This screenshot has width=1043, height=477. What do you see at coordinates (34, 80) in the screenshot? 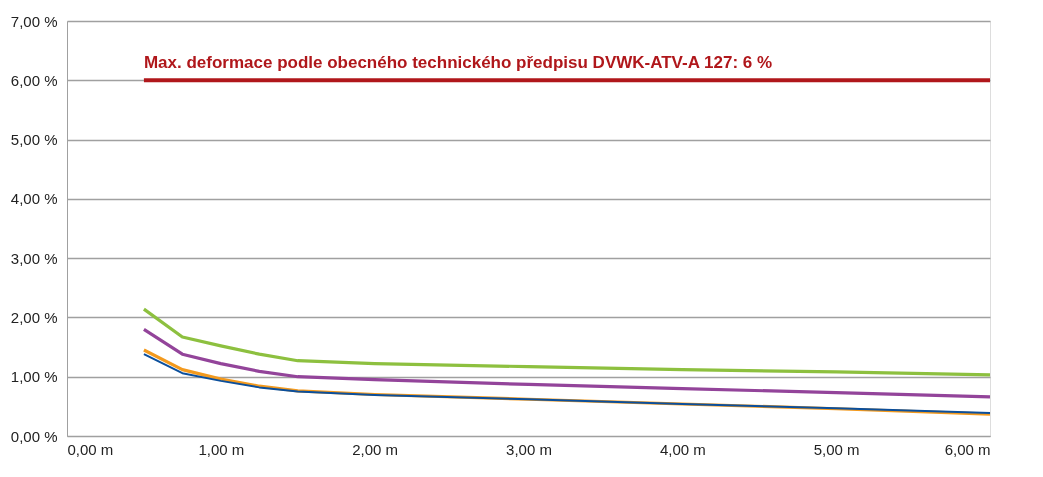
I see `y-tick-label: 6,00 %` at bounding box center [34, 80].